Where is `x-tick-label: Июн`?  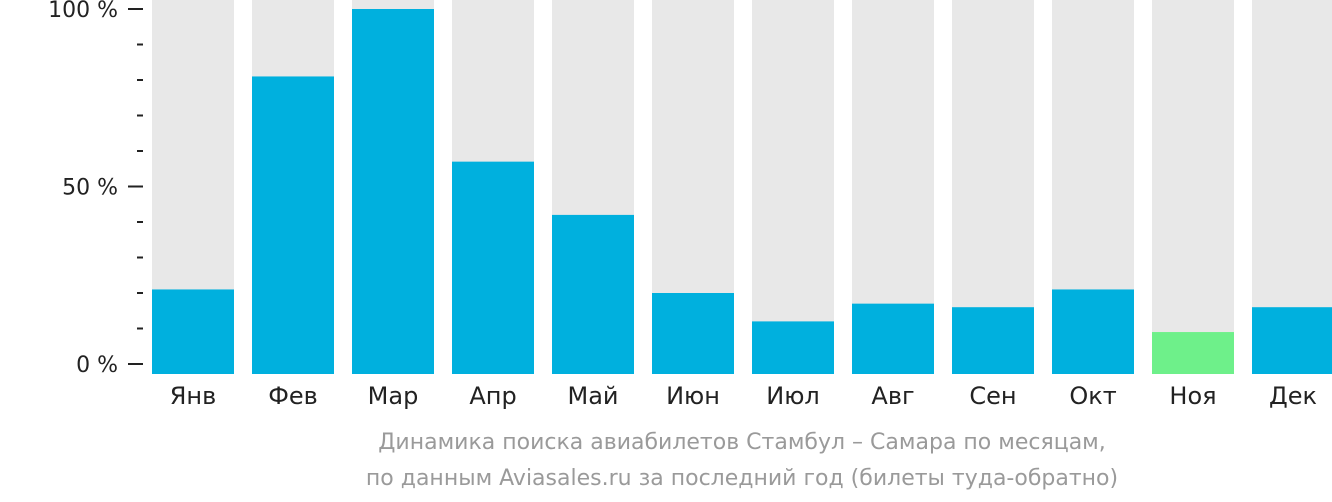
x-tick-label: Июн is located at coordinates (693, 396).